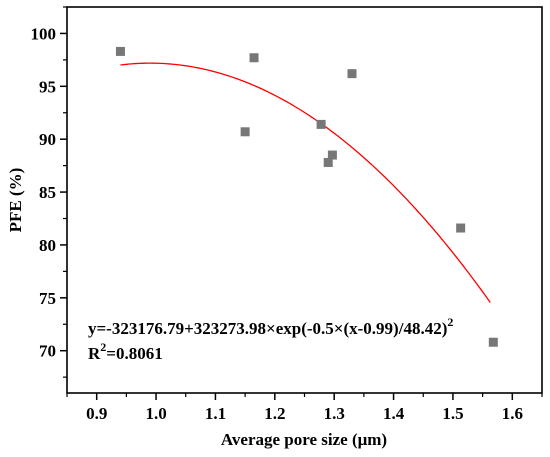 This screenshot has width=550, height=457. What do you see at coordinates (274, 413) in the screenshot?
I see `x-tick-label: 1.2` at bounding box center [274, 413].